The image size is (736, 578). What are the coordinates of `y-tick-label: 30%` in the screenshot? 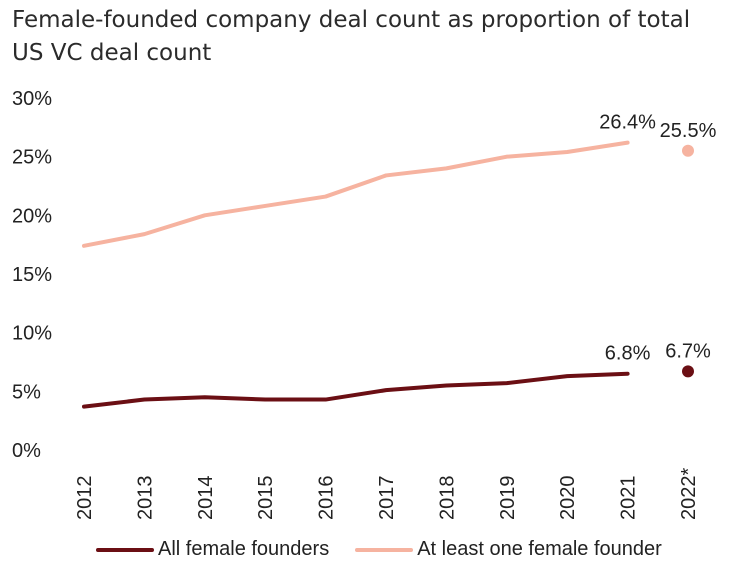 It's located at (32, 99).